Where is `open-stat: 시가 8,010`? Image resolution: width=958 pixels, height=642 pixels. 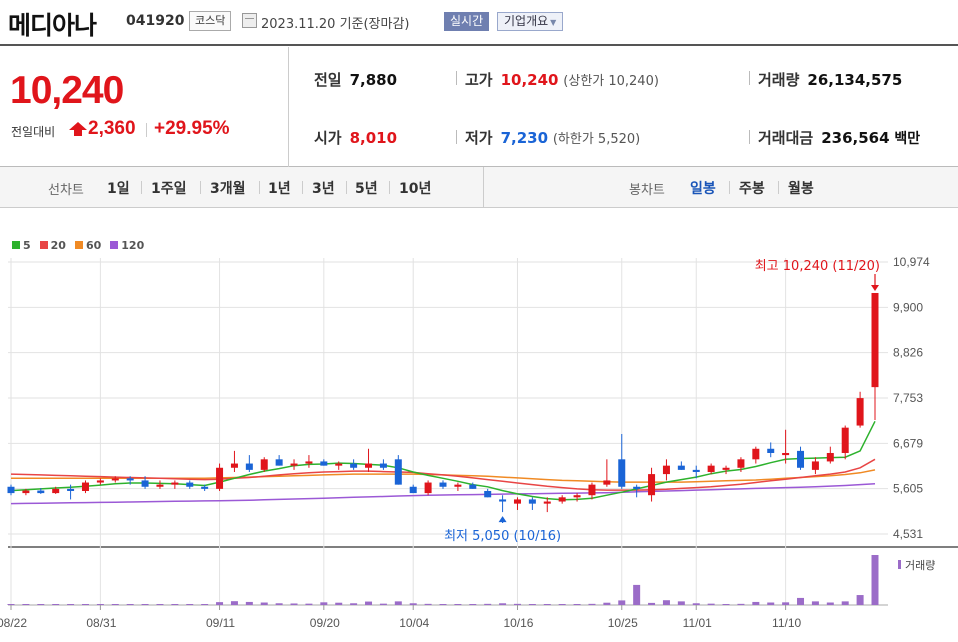 open-stat: 시가 8,010 is located at coordinates (355, 137).